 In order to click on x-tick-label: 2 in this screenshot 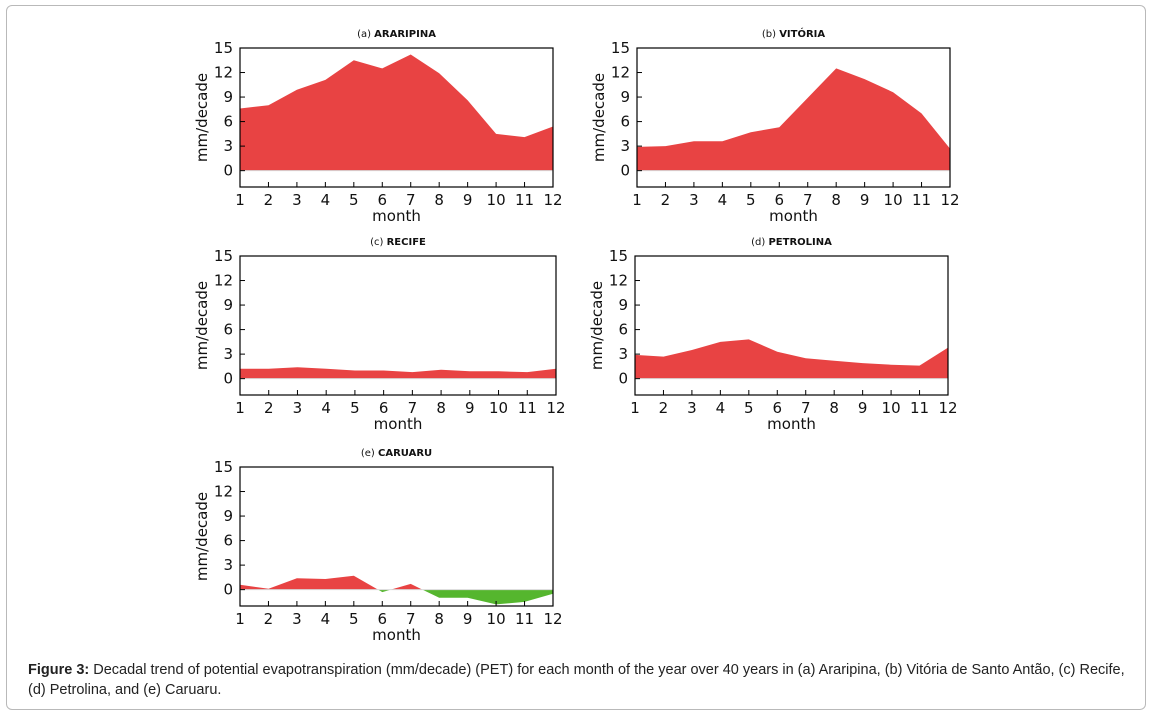, I will do `click(269, 408)`.